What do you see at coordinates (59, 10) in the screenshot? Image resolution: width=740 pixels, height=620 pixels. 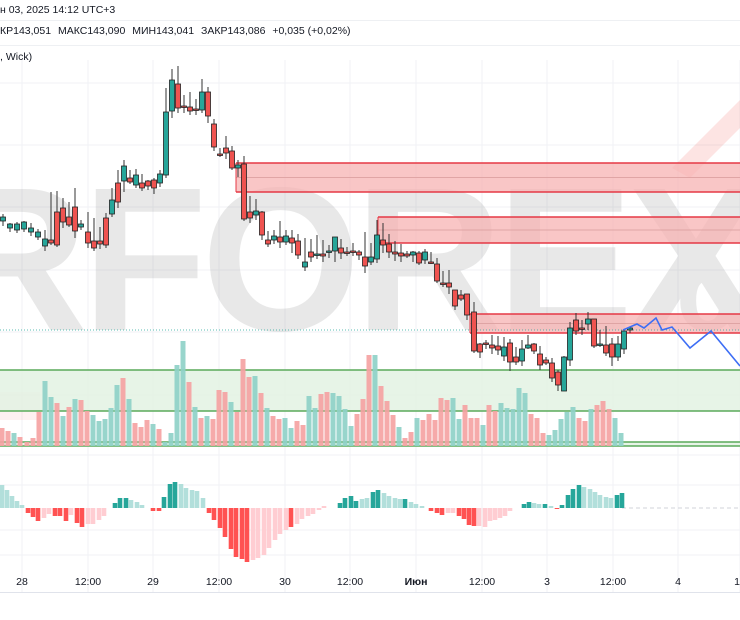 I see `legend-date-row: н 03, 2025 14:12 UTC+3` at bounding box center [59, 10].